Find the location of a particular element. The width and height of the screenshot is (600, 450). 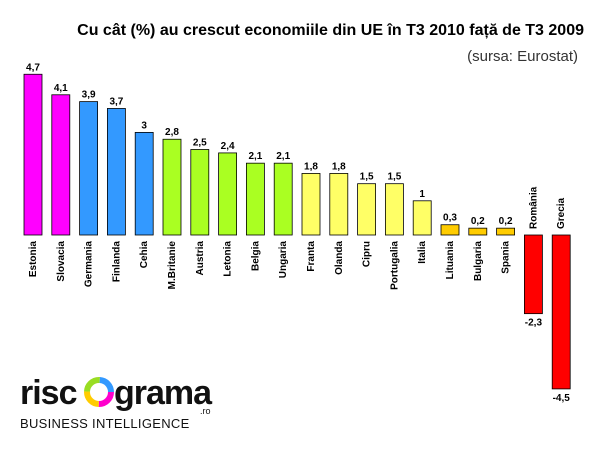

value-label-letonia: 2,4 is located at coordinates (228, 146).